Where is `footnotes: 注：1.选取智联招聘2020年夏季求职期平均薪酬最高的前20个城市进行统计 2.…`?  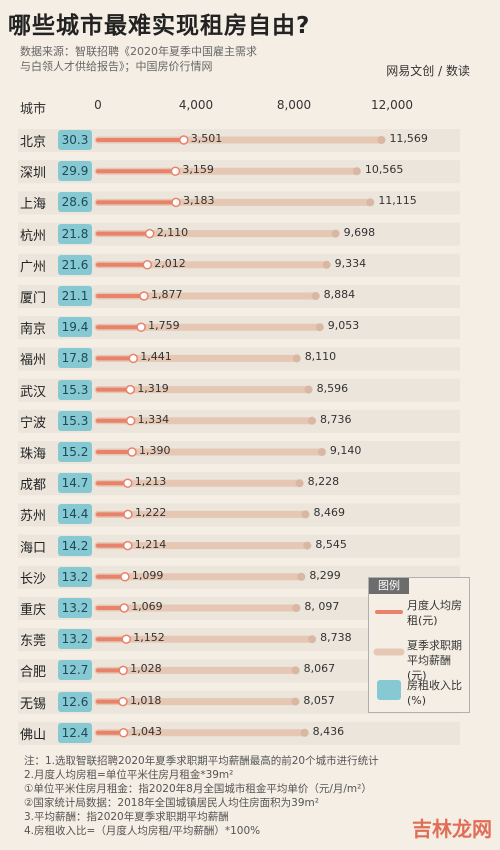
footnotes: 注：1.选取智联招聘2020年夏季求职期平均薪酬最高的前20个城市进行统计 2.… is located at coordinates (259, 796).